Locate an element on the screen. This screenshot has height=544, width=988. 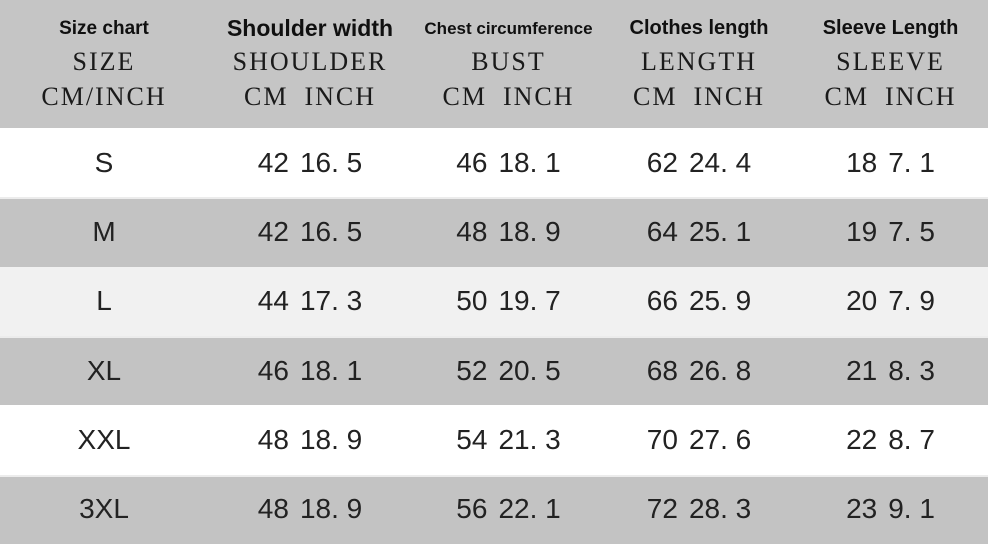
header-sleeve-unit-cm: CM is located at coordinates (846, 96).